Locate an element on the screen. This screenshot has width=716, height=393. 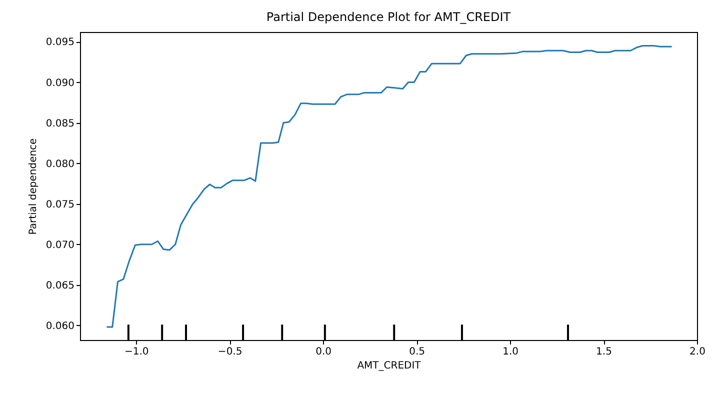
chart-title: Partial Dependence Plot for AMT_CREDIT is located at coordinates (389, 17).